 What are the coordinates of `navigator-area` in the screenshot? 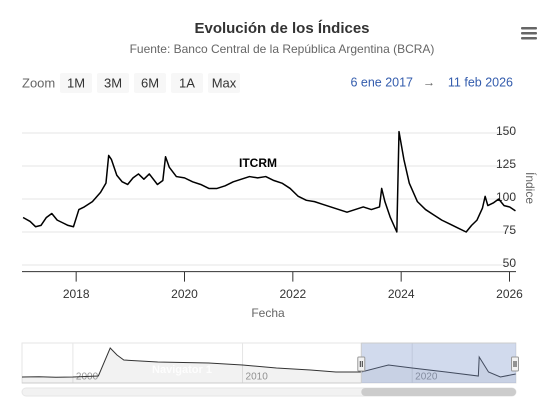 It's located at (269, 365).